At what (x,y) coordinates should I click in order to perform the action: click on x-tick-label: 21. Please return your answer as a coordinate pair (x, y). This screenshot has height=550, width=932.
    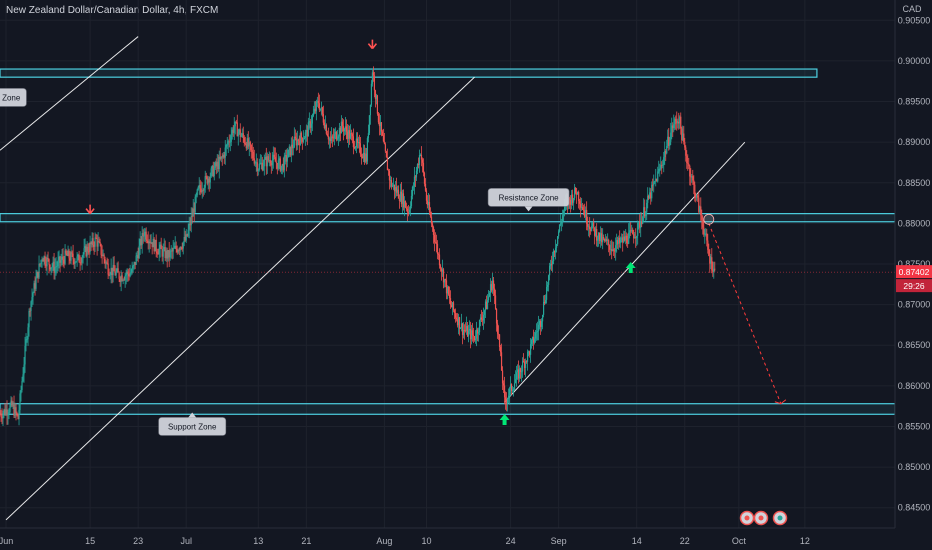
    Looking at the image, I should click on (306, 541).